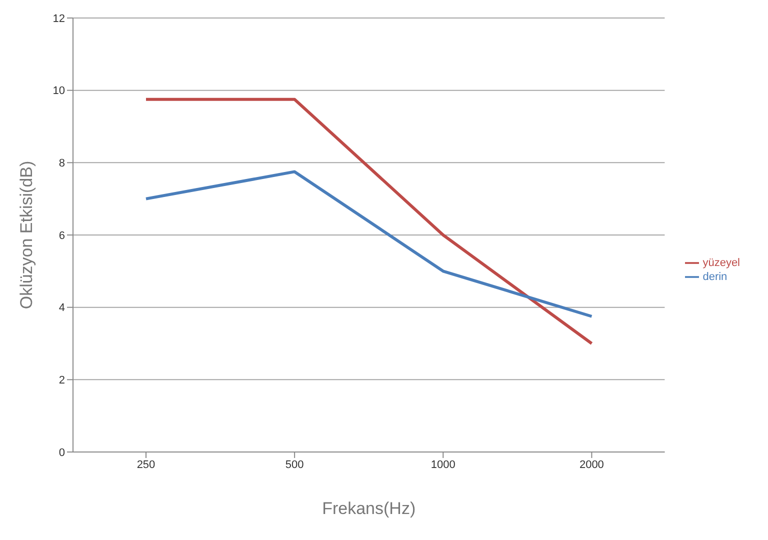 The height and width of the screenshot is (540, 768). What do you see at coordinates (61, 380) in the screenshot?
I see `y-tick-label: 2` at bounding box center [61, 380].